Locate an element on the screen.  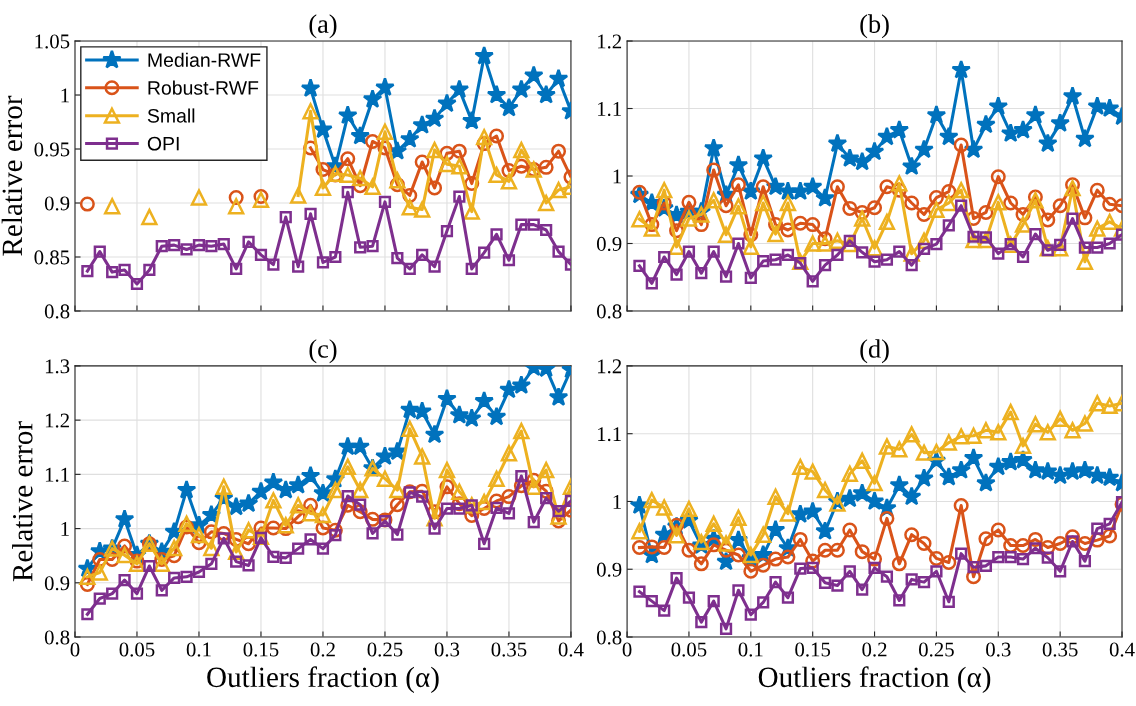
chart-title: (d) is located at coordinates (874, 351).